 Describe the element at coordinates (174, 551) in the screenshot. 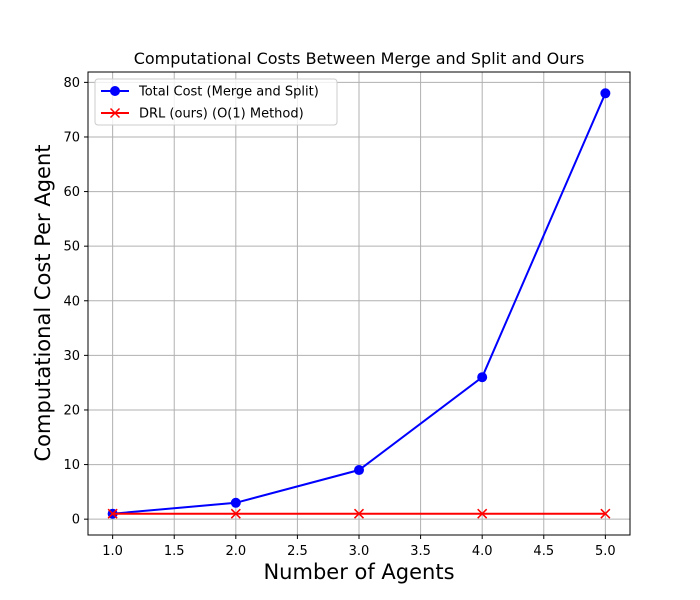

I see `x-tick-label: 1.5` at that location.